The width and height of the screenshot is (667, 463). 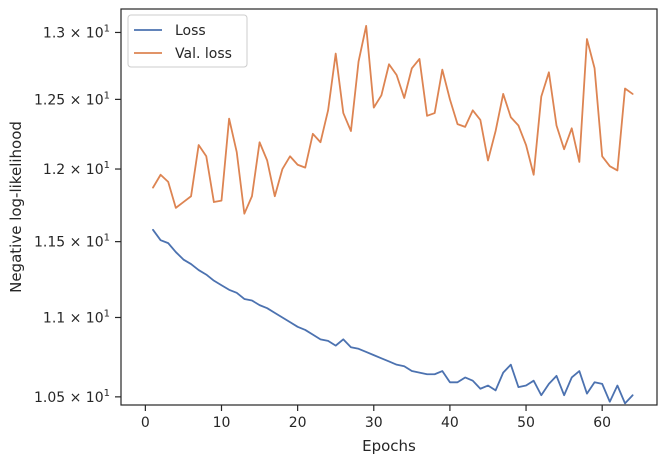 I want to click on legend-box, so click(x=187, y=41).